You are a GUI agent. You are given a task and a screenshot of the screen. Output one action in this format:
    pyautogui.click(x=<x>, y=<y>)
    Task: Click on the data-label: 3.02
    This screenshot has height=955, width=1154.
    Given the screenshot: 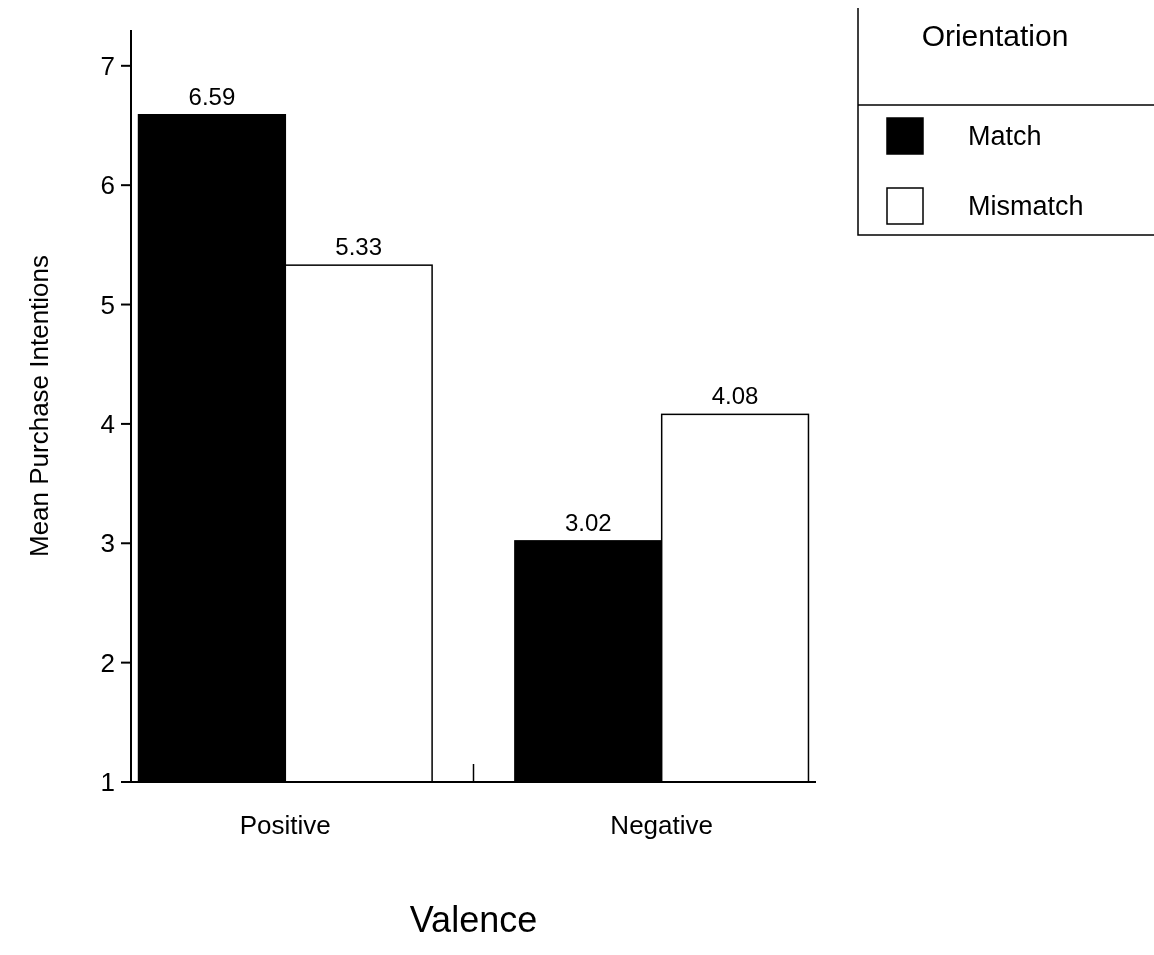 What is the action you would take?
    pyautogui.click(x=588, y=522)
    